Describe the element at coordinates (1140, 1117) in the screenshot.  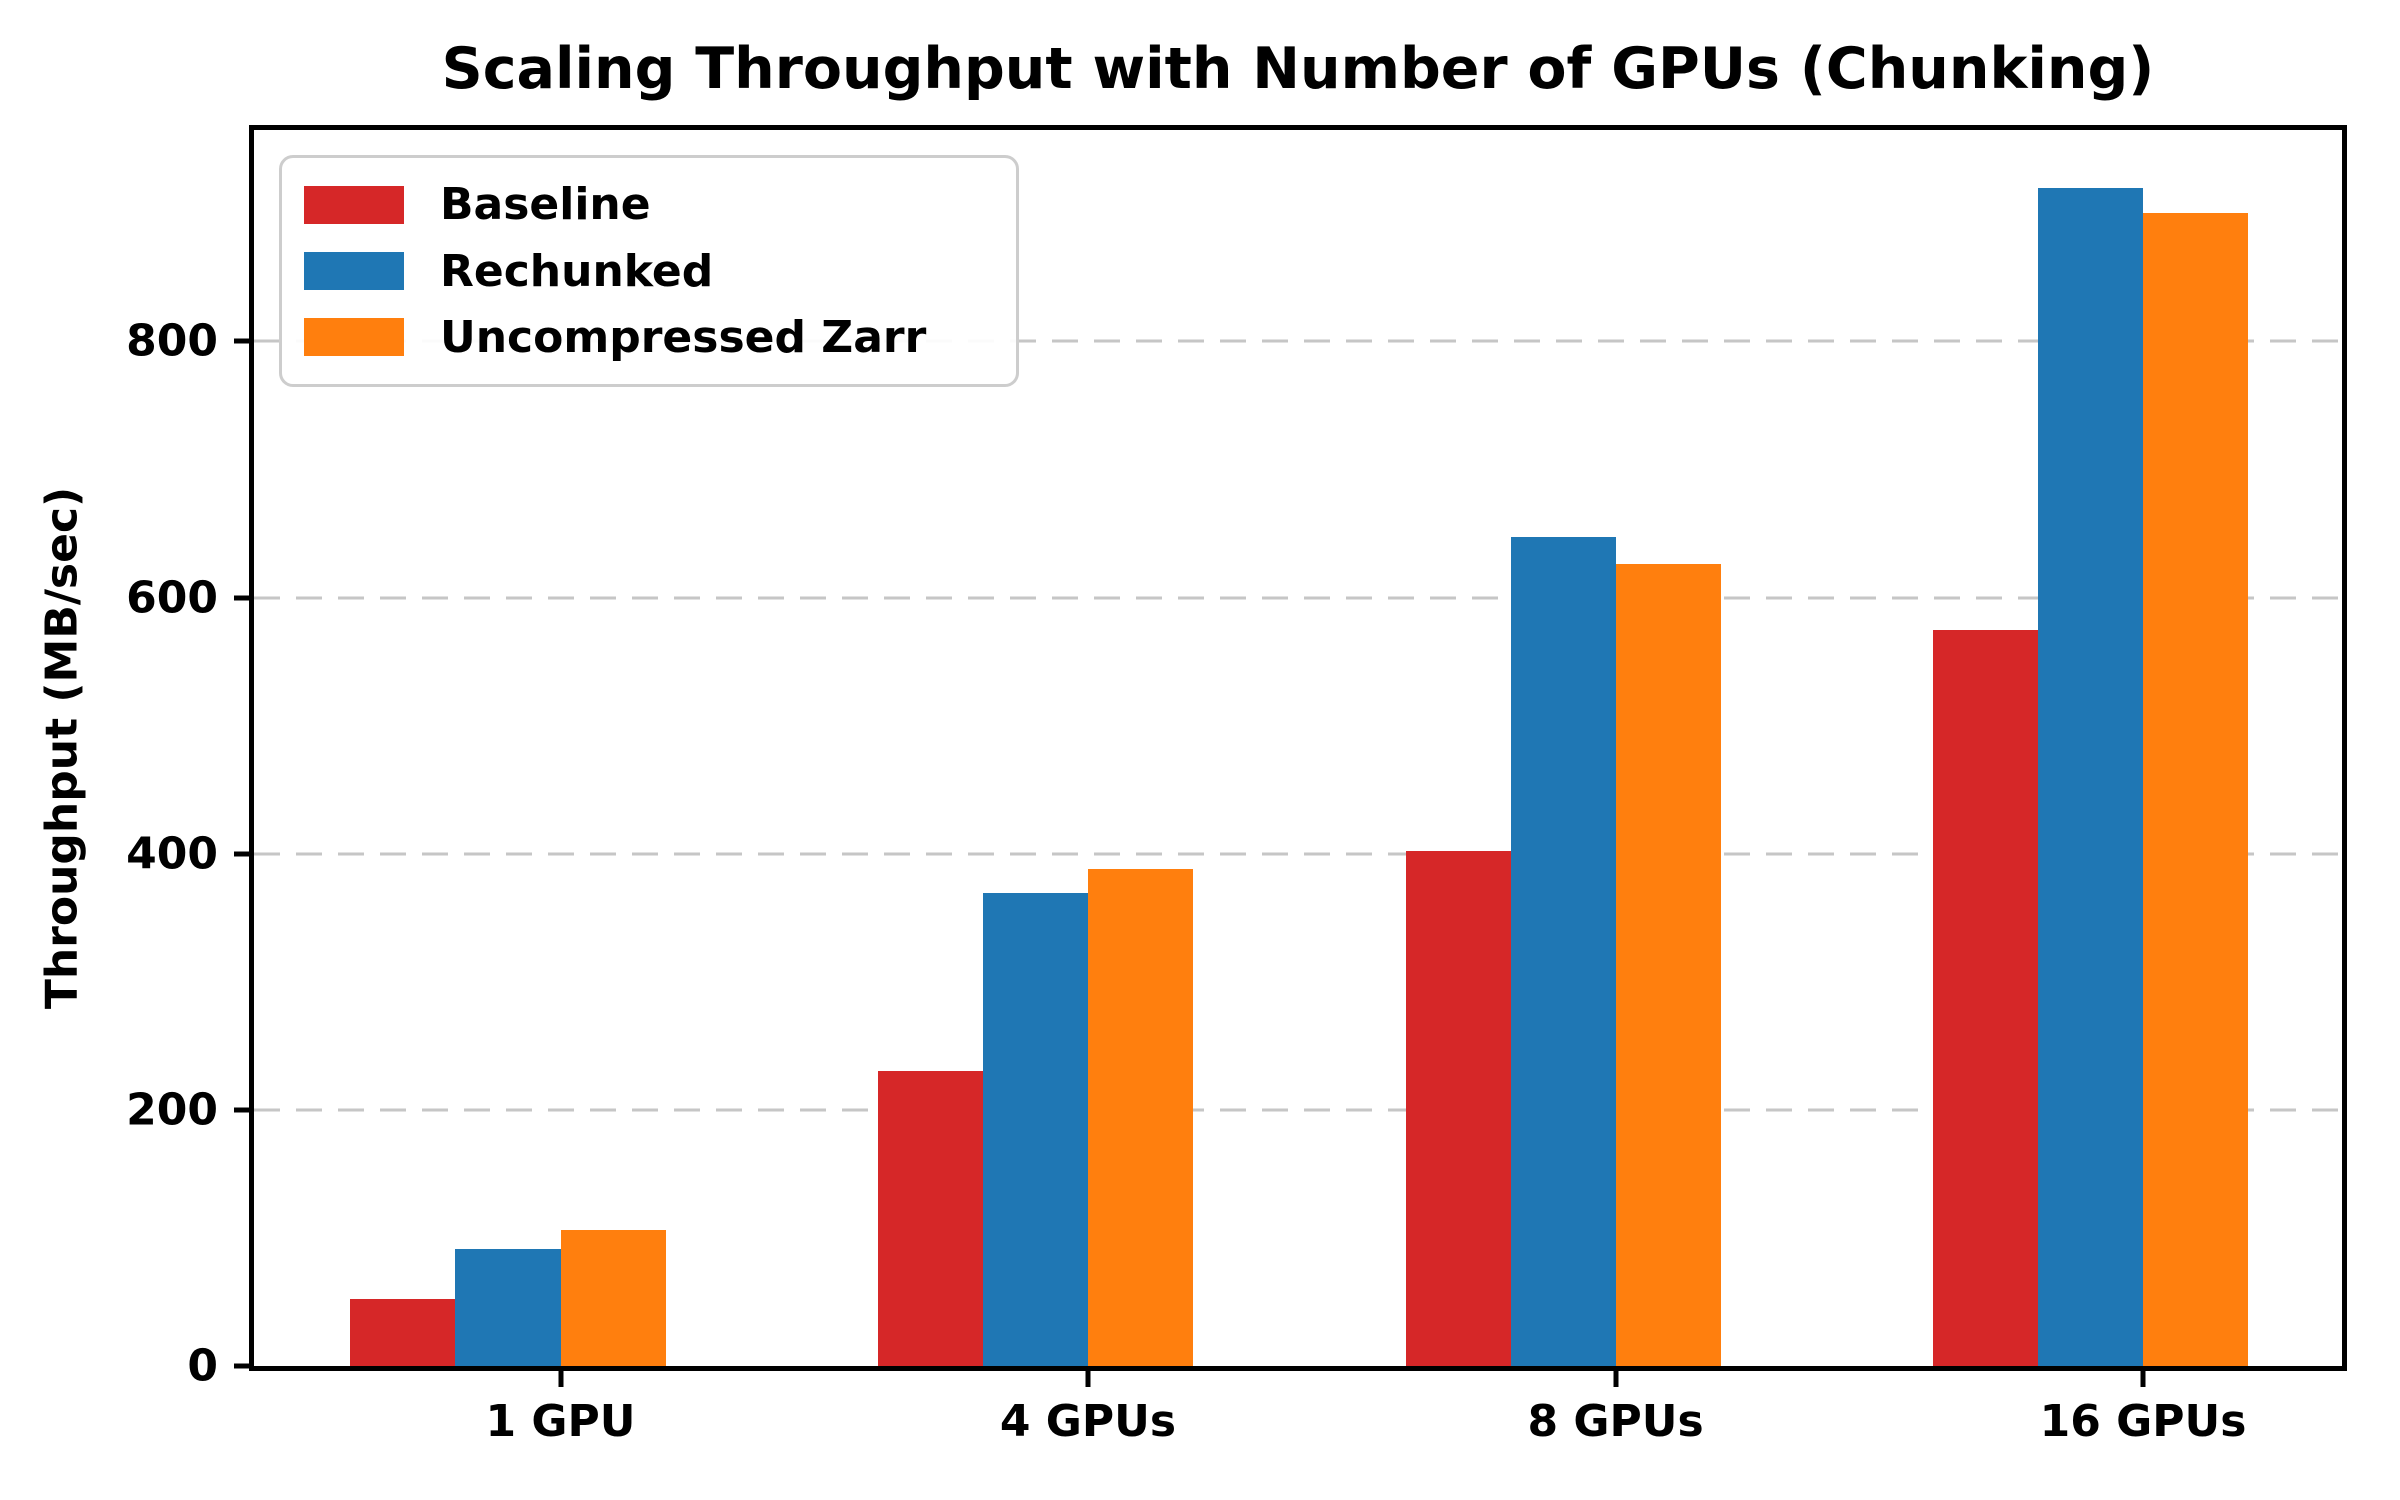
I see `bar-uncompressed-zarr-4-gpus` at that location.